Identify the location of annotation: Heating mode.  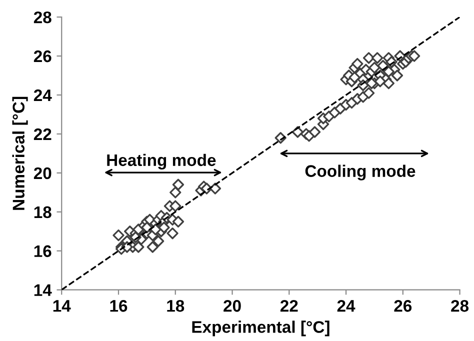
(161, 162).